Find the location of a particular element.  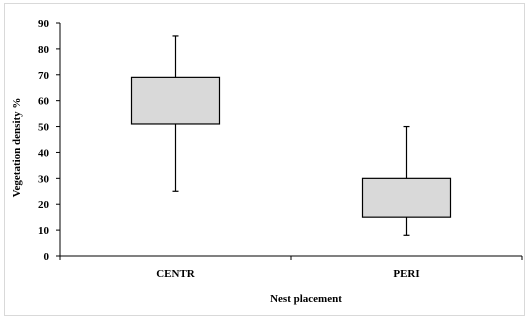

y-tick-label: 30 is located at coordinates (44, 179).